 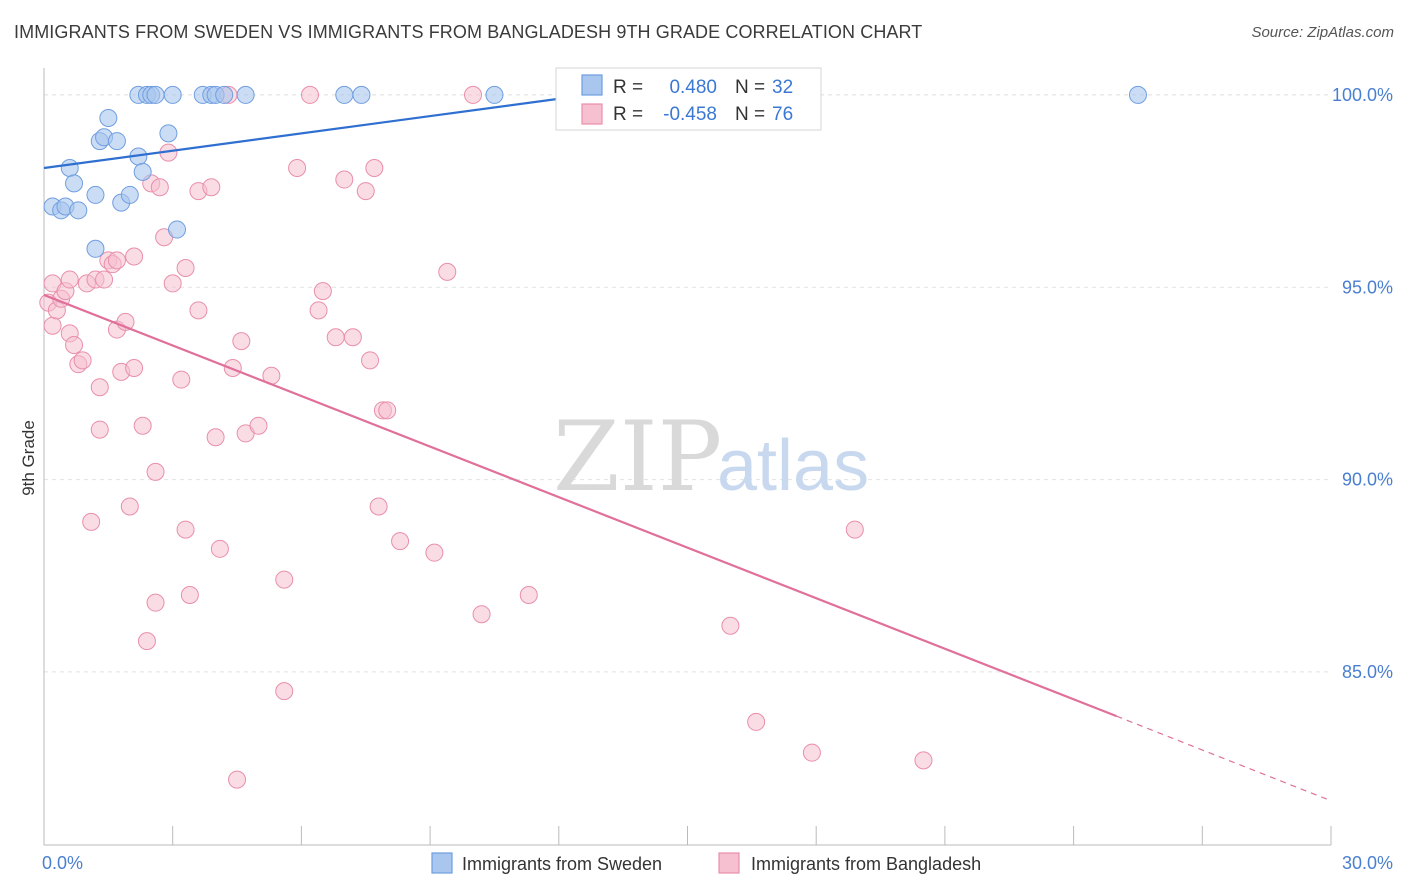 What do you see at coordinates (752, 835) in the screenshot?
I see `x-ticks` at bounding box center [752, 835].